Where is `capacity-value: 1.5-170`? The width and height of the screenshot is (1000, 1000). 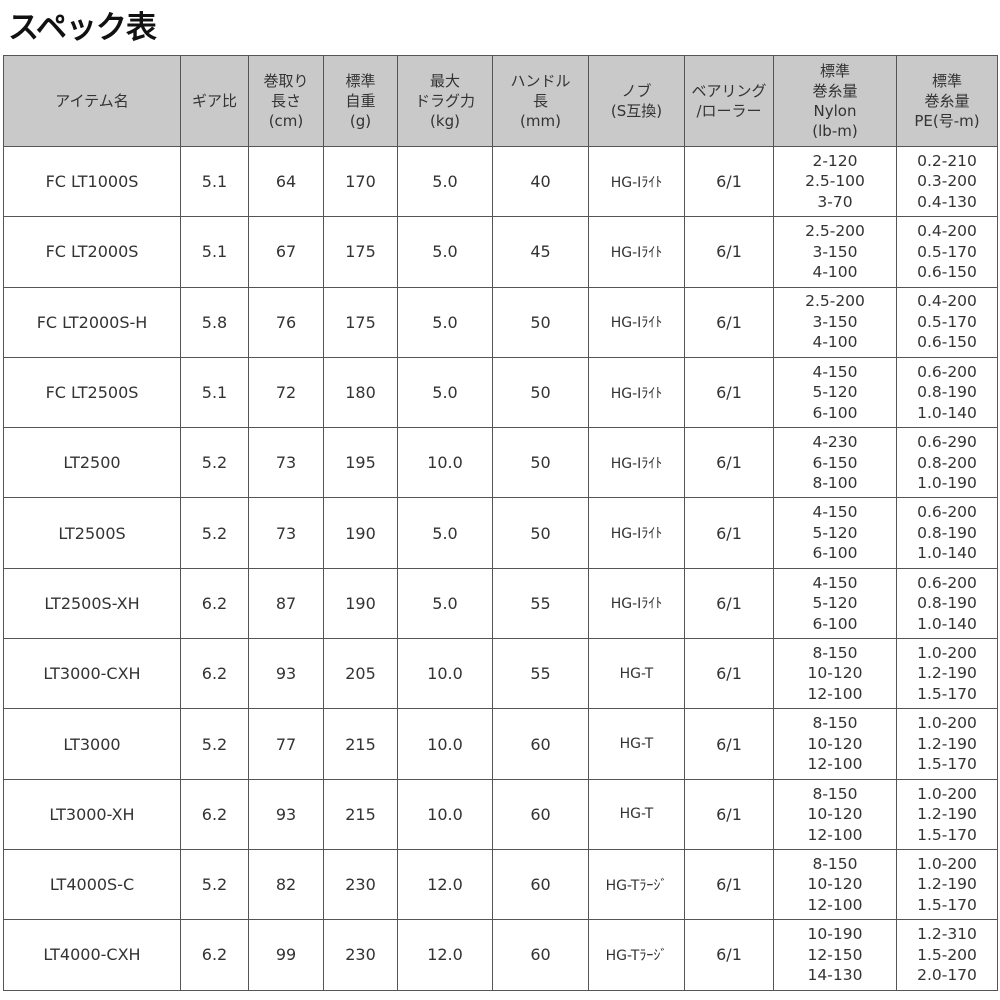 capacity-value: 1.5-170 is located at coordinates (947, 904).